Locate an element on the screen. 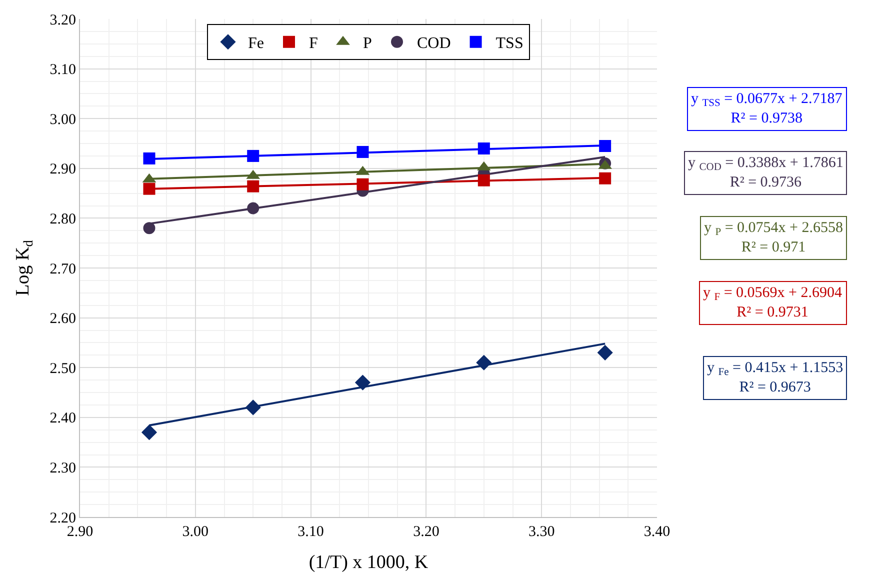 This screenshot has height=580, width=882. text: y $_{Fe}$ = 0.415x + 1.1553 R² = 0.9673 is located at coordinates (775, 378).